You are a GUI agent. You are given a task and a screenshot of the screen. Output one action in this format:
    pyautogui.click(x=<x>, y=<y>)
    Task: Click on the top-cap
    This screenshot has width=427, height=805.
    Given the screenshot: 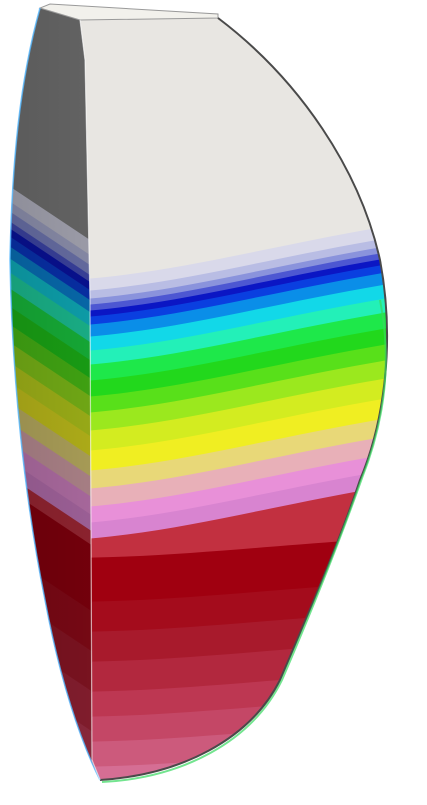 What is the action you would take?
    pyautogui.click(x=128, y=12)
    